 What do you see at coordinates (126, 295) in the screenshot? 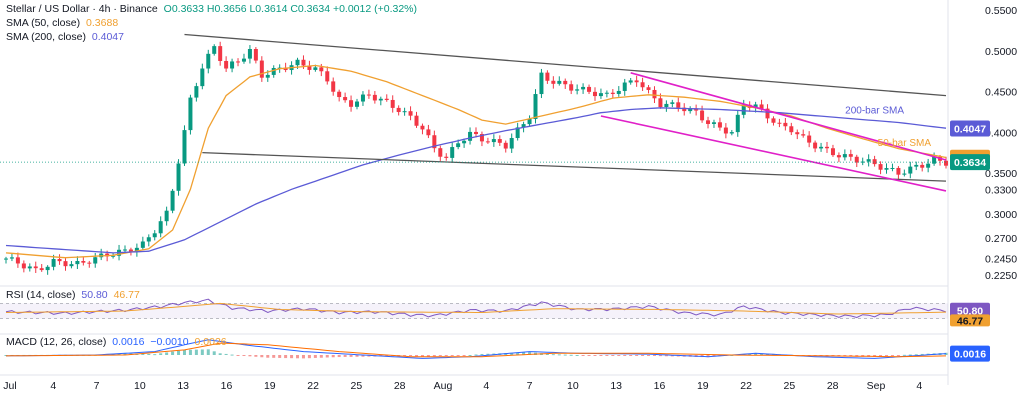
I see `rsi-value-2: 46.77` at bounding box center [126, 295].